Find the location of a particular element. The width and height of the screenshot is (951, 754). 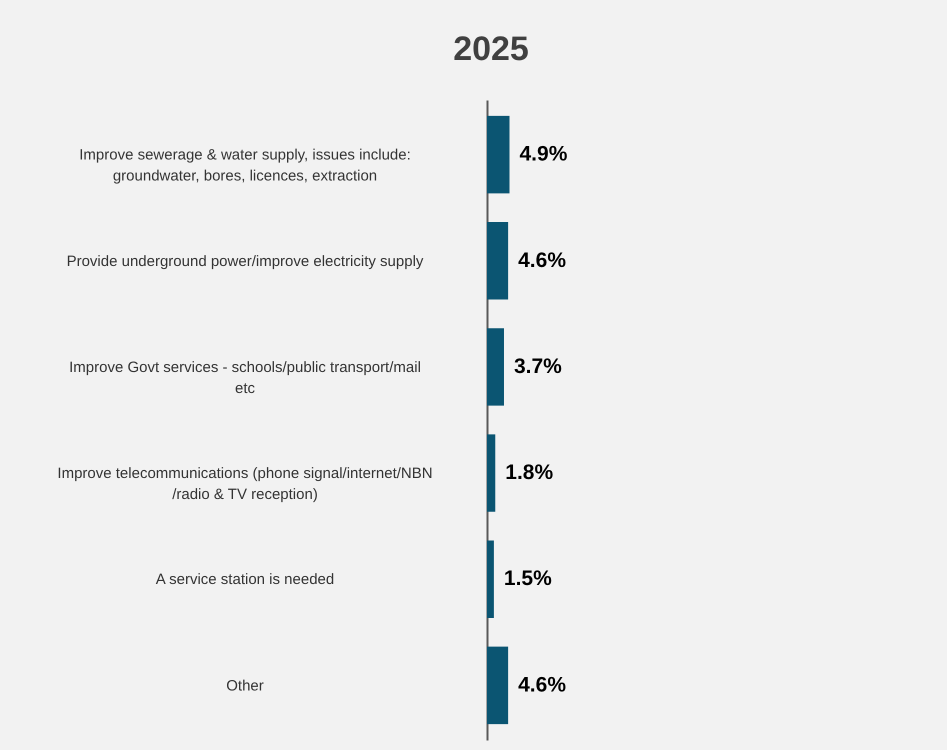

chart-title: 2025 is located at coordinates (491, 49).